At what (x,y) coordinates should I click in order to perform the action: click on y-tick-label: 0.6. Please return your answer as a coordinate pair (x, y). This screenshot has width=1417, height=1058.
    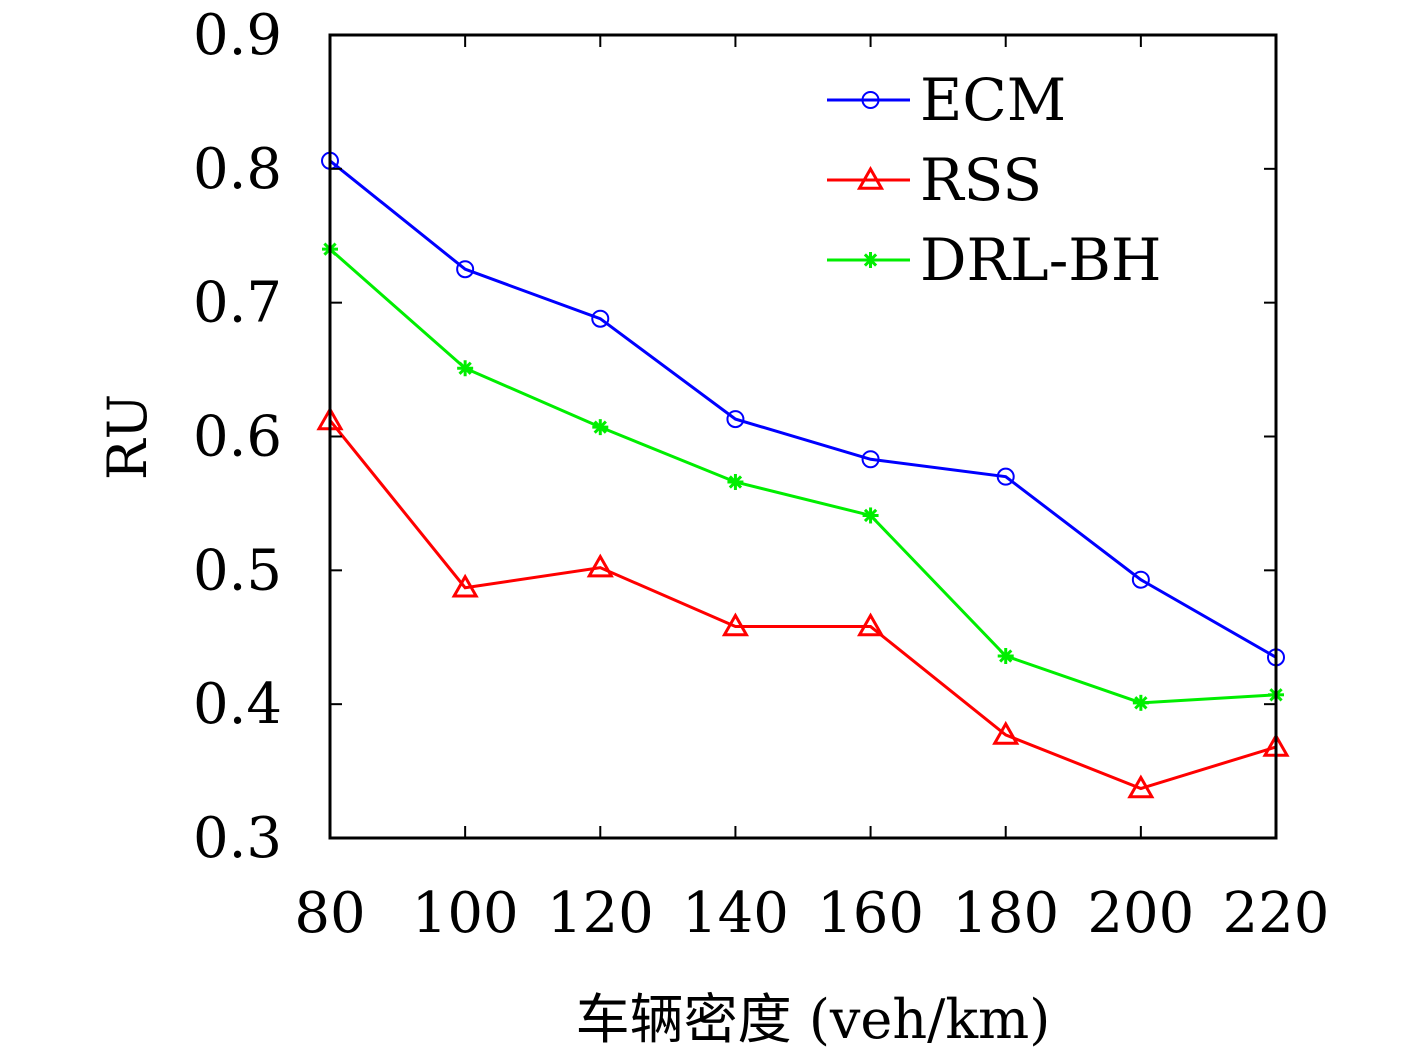
    Looking at the image, I should click on (237, 437).